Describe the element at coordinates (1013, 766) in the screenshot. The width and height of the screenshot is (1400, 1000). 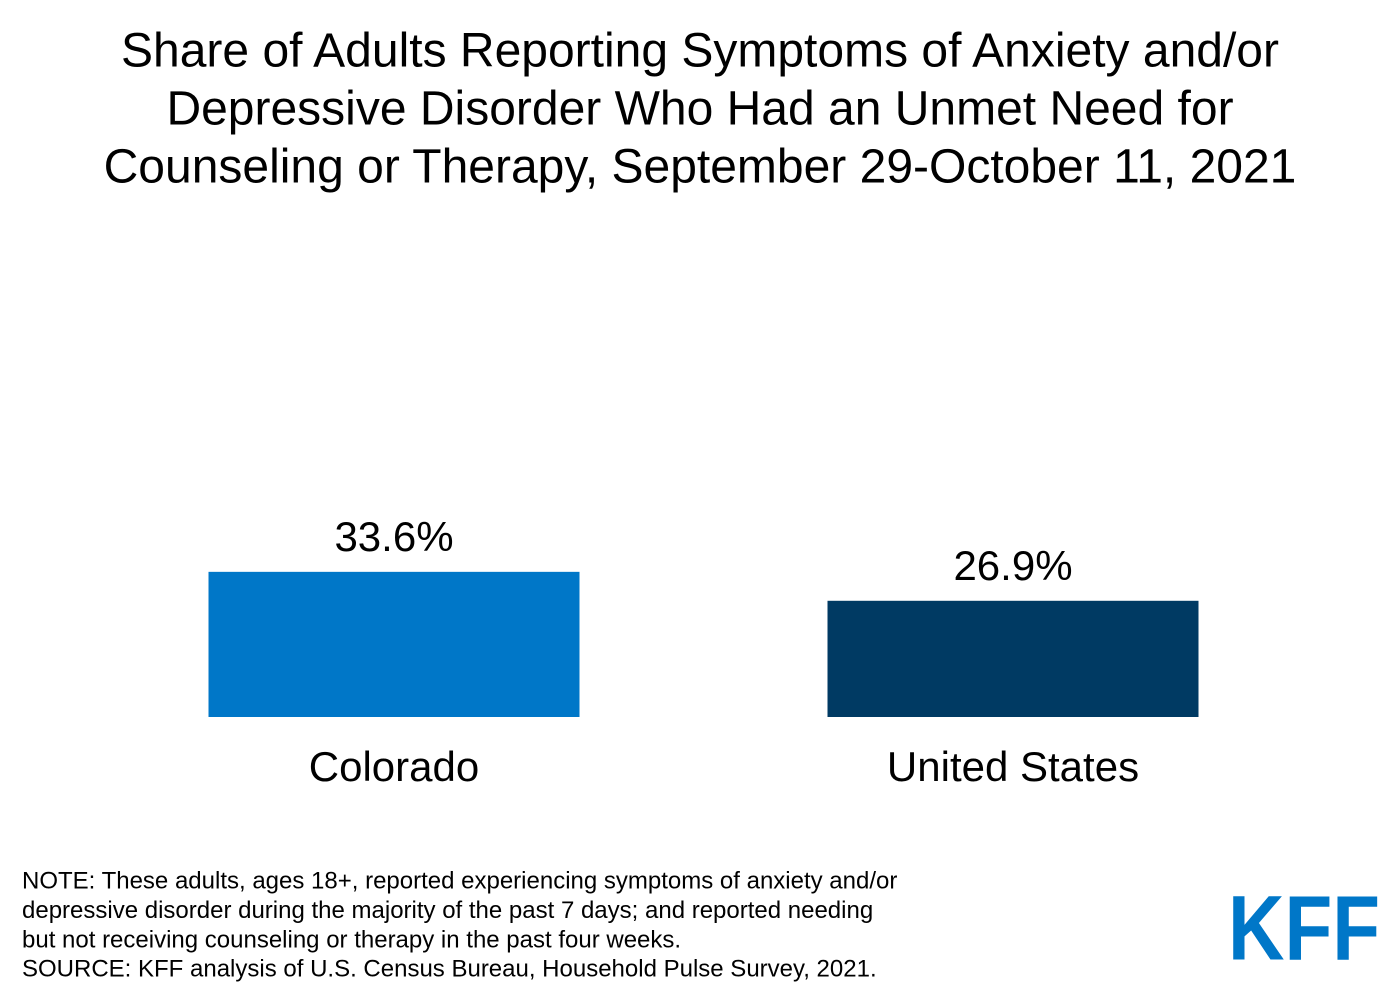
I see `category-label: United States` at that location.